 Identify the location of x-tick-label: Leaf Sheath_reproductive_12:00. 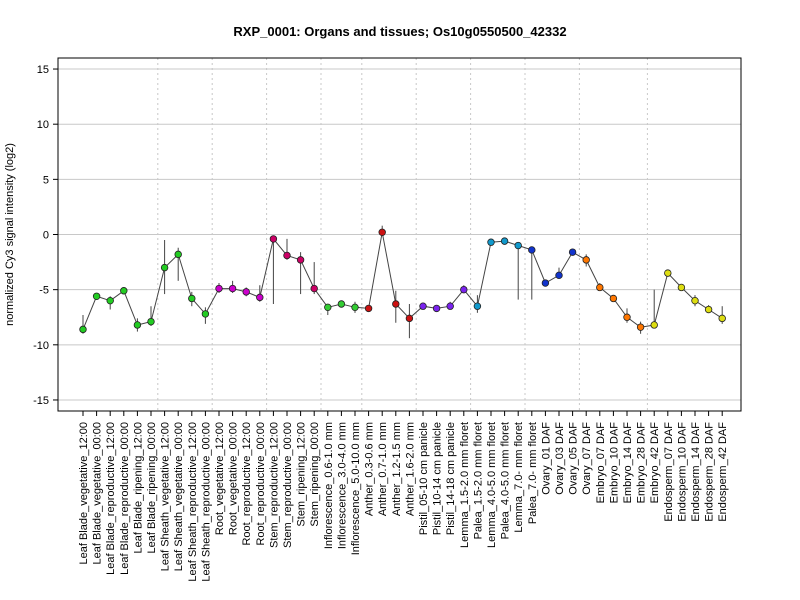
(193, 502).